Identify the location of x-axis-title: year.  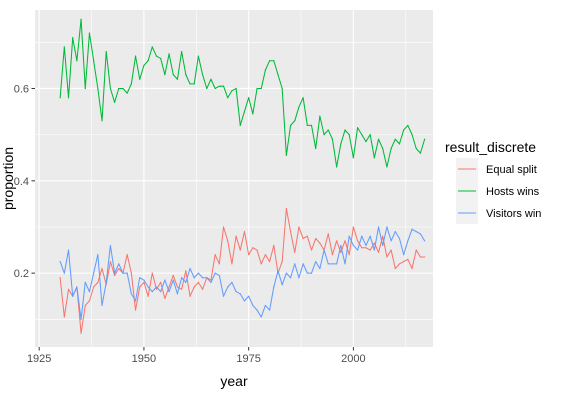
(234, 381).